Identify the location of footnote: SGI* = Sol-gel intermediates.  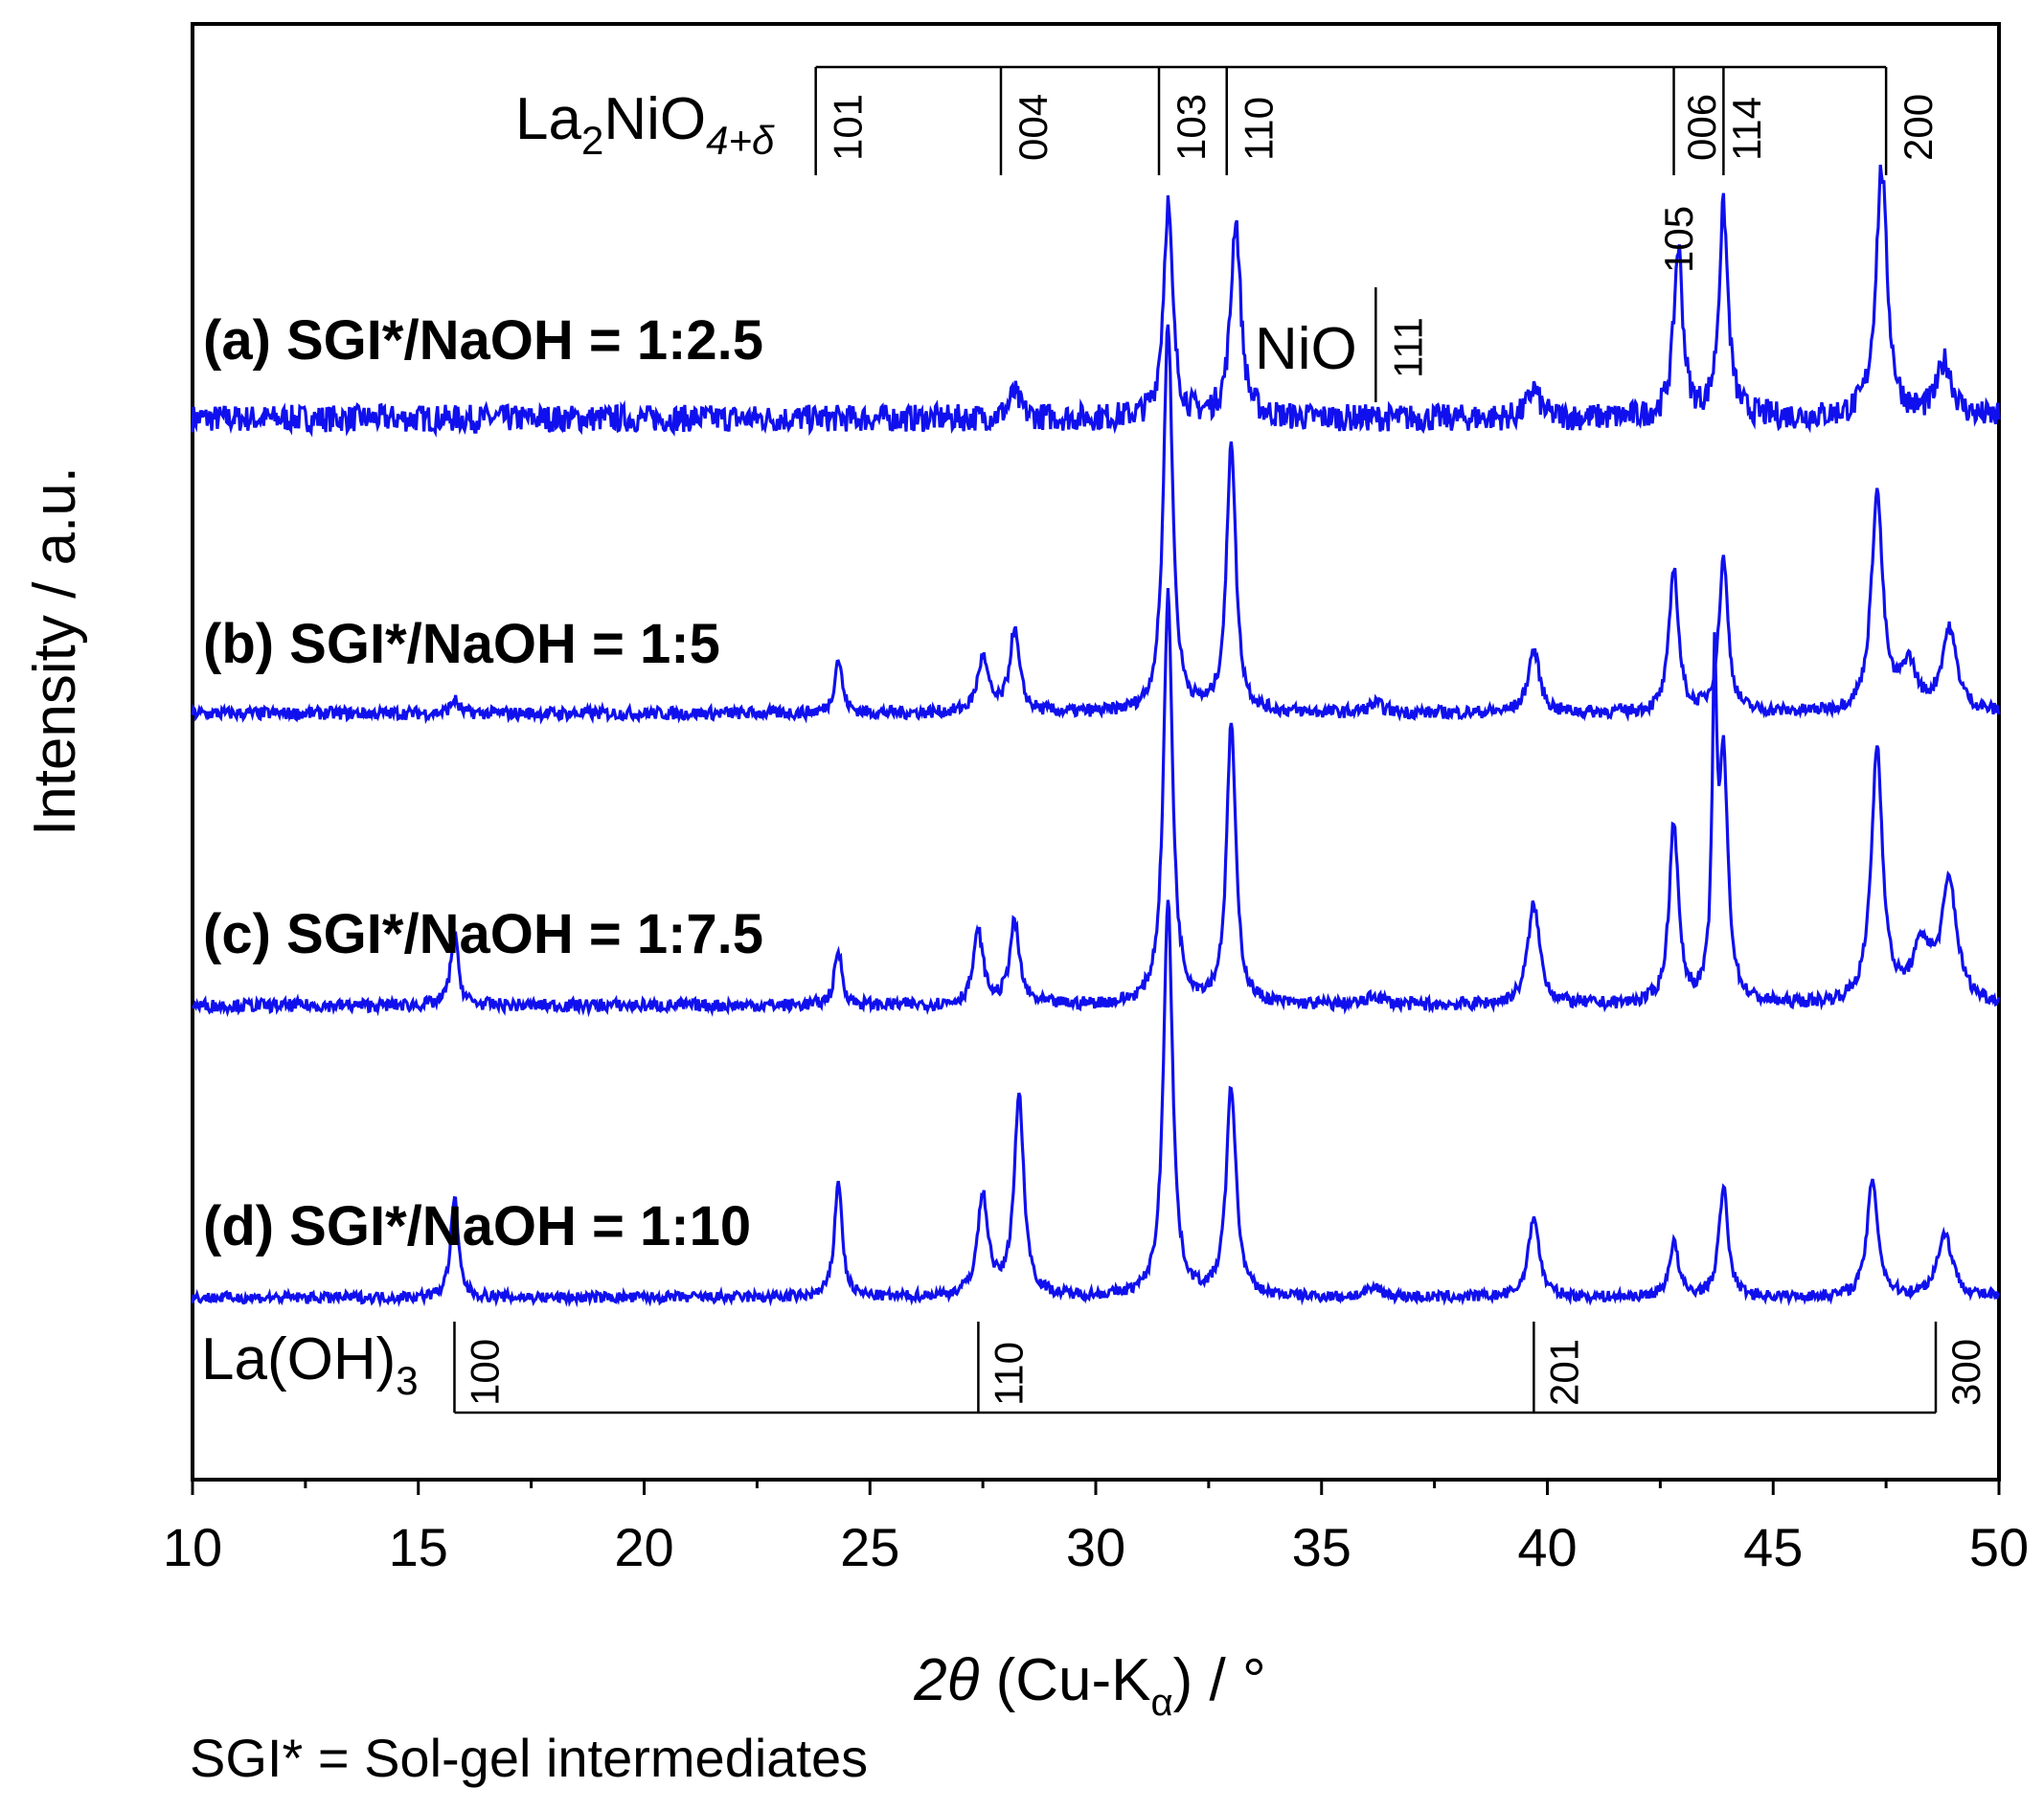
(529, 1758).